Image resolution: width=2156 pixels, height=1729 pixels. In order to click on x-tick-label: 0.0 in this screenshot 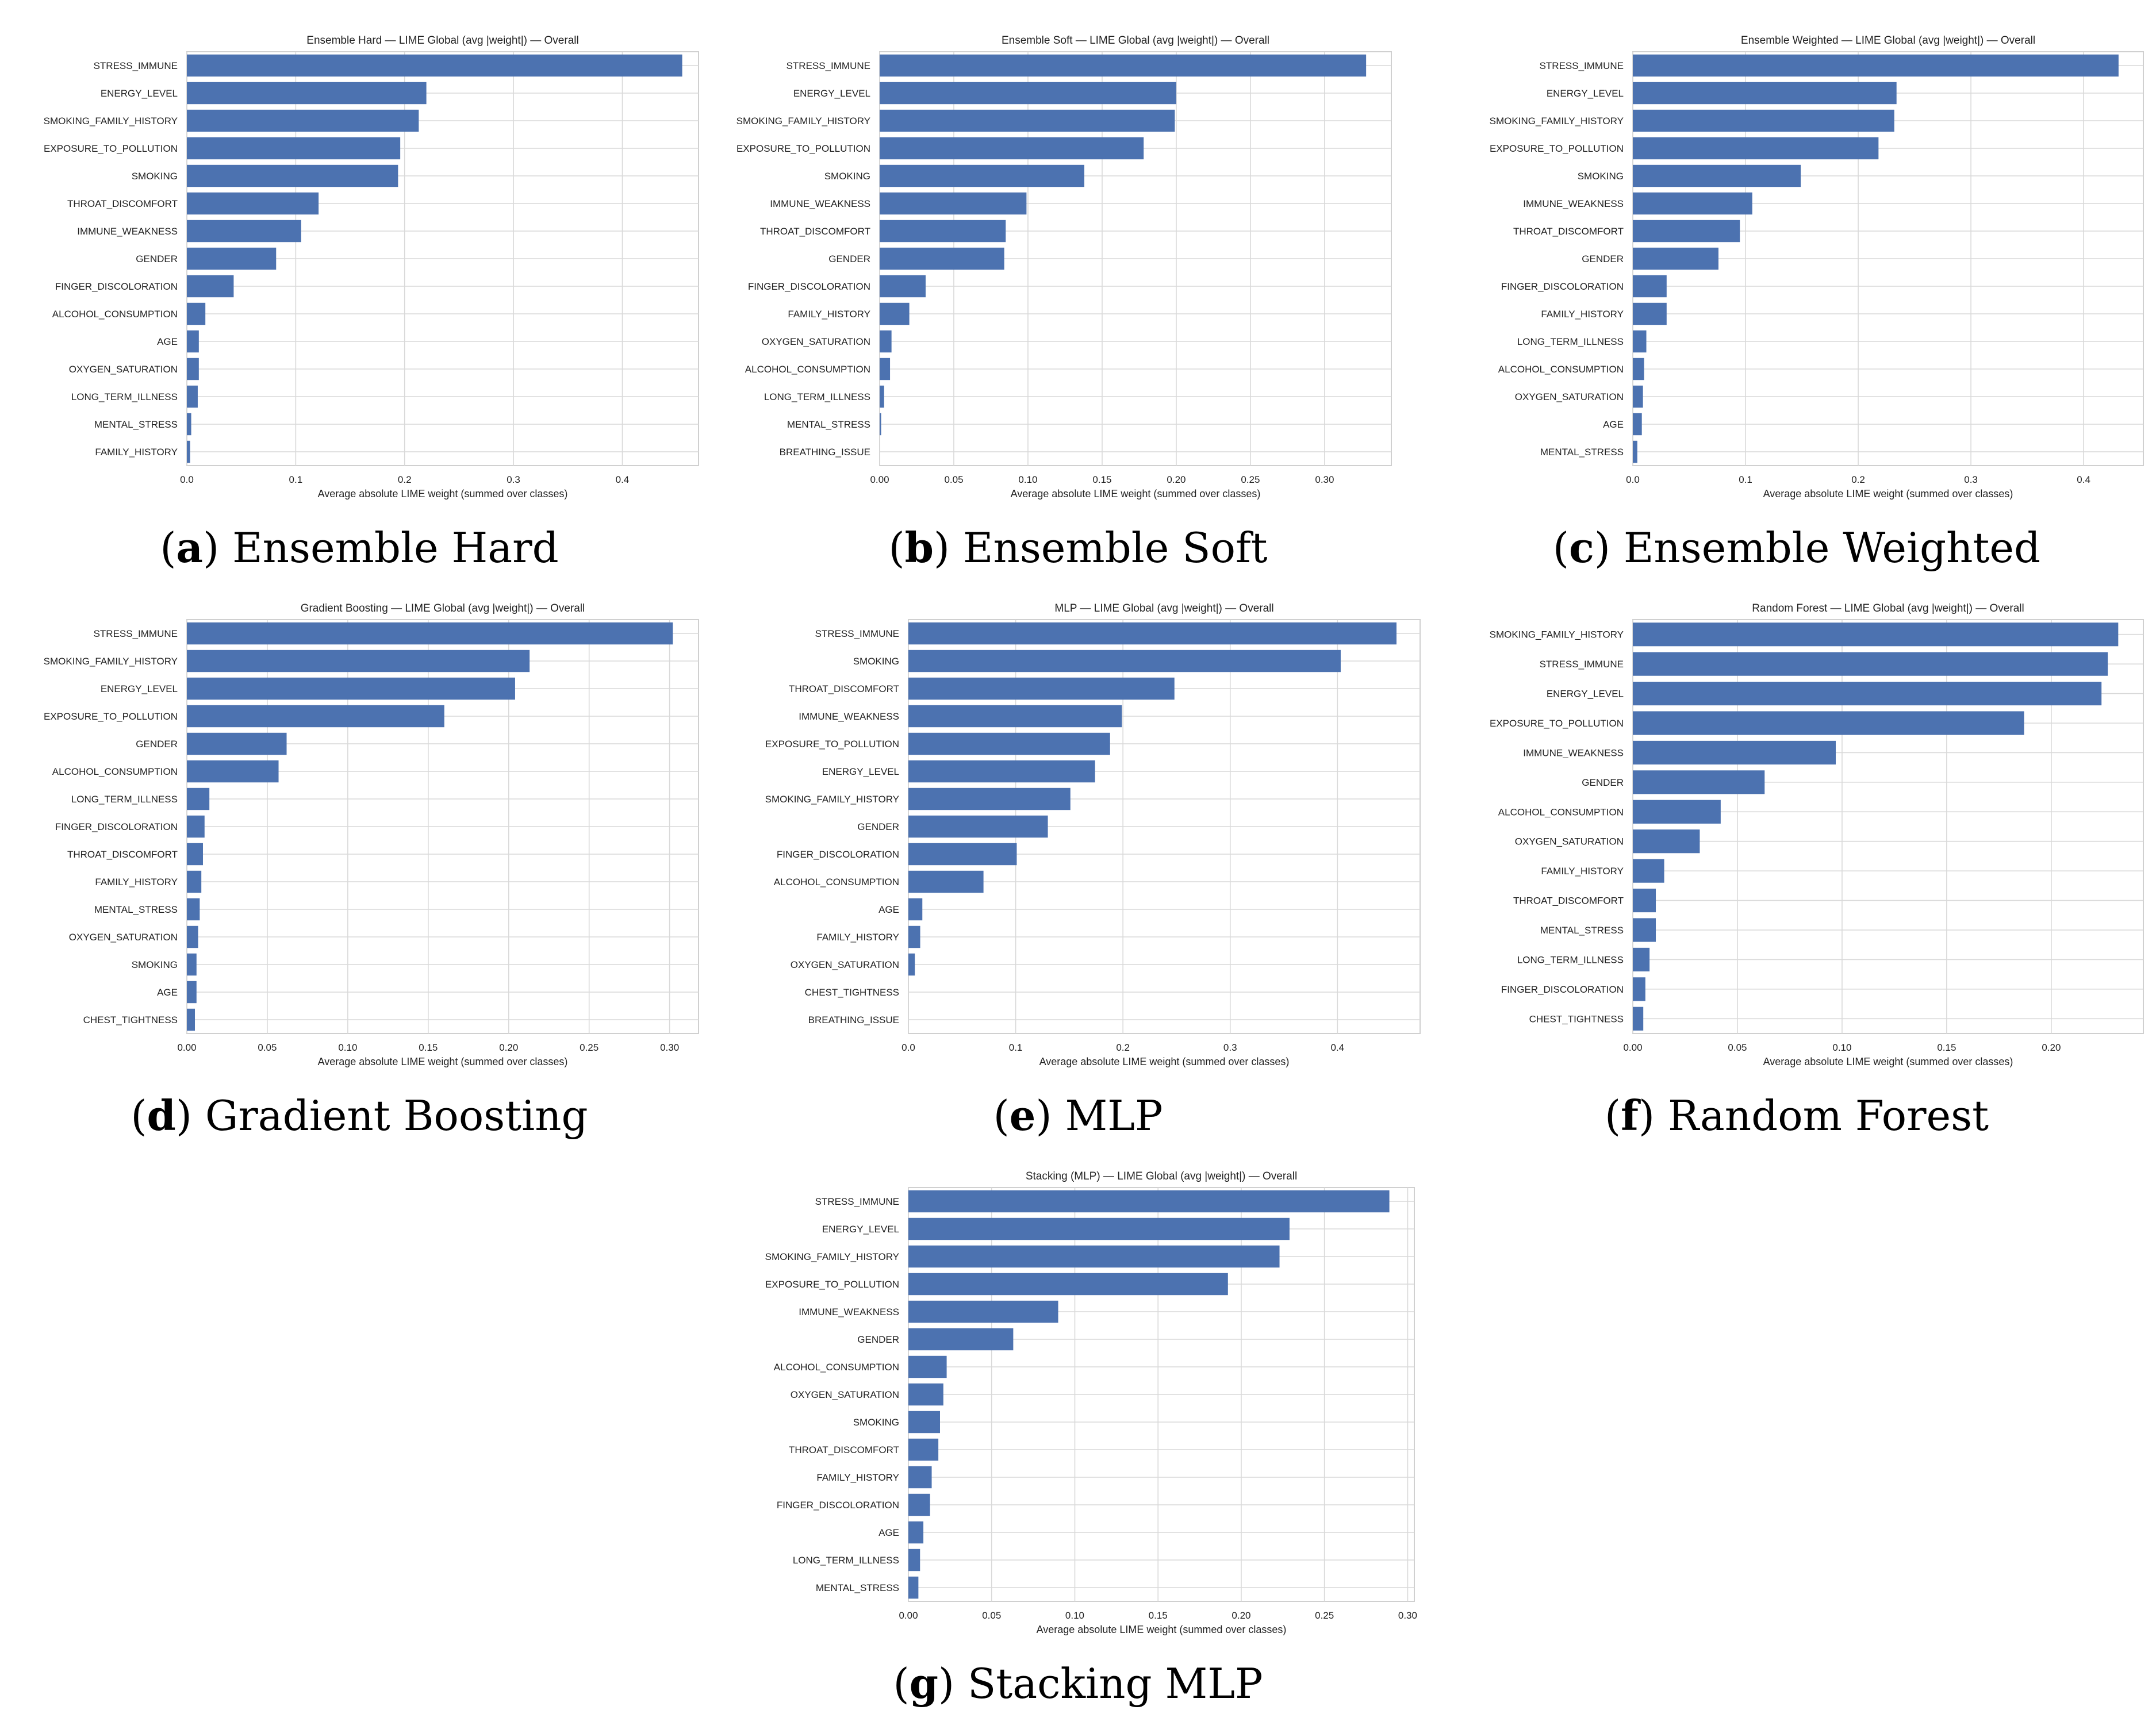, I will do `click(1633, 480)`.